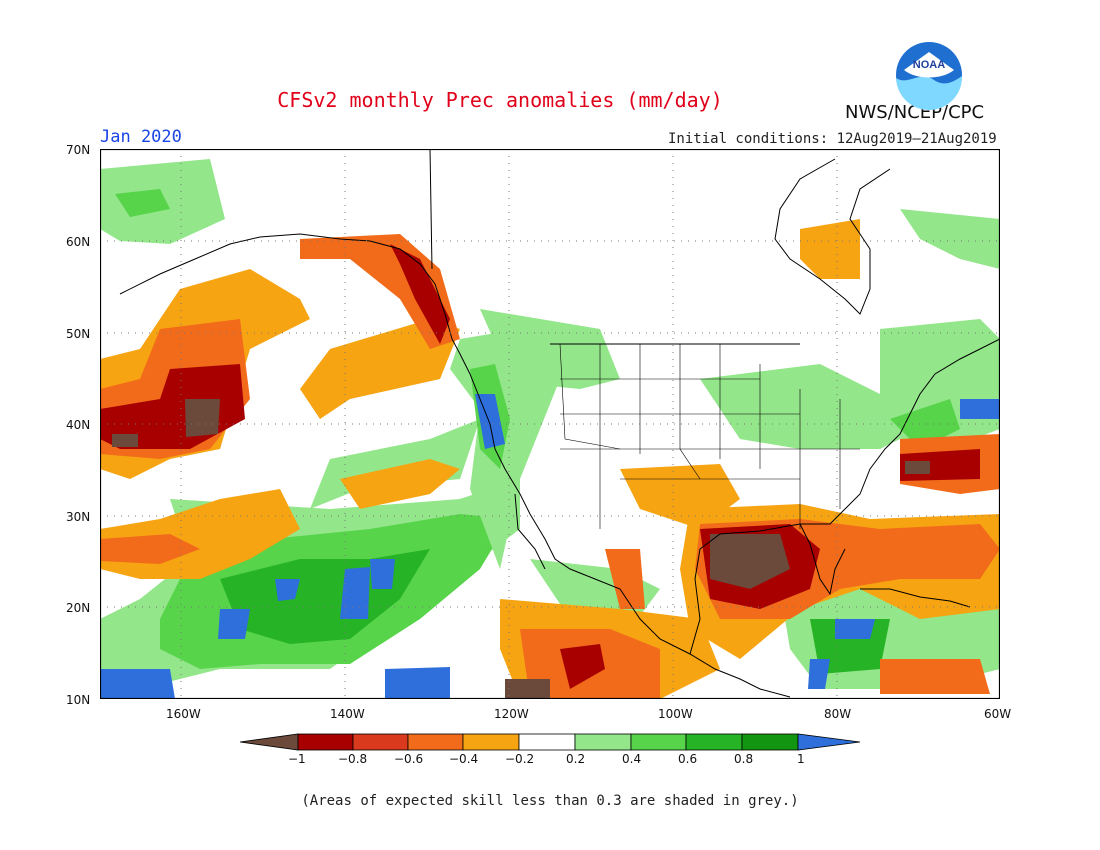 This screenshot has height=850, width=1100. I want to click on agency-label: NWS/NCEP/CPC, so click(915, 112).